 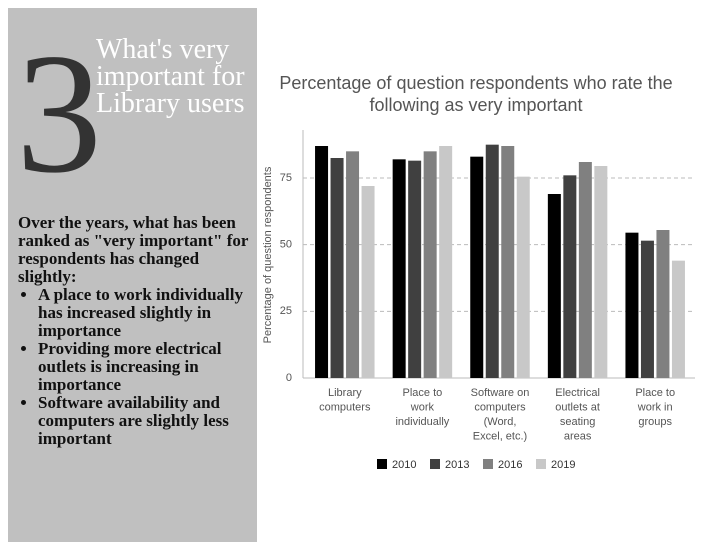 I want to click on x-tick-label: work, so click(x=422, y=407).